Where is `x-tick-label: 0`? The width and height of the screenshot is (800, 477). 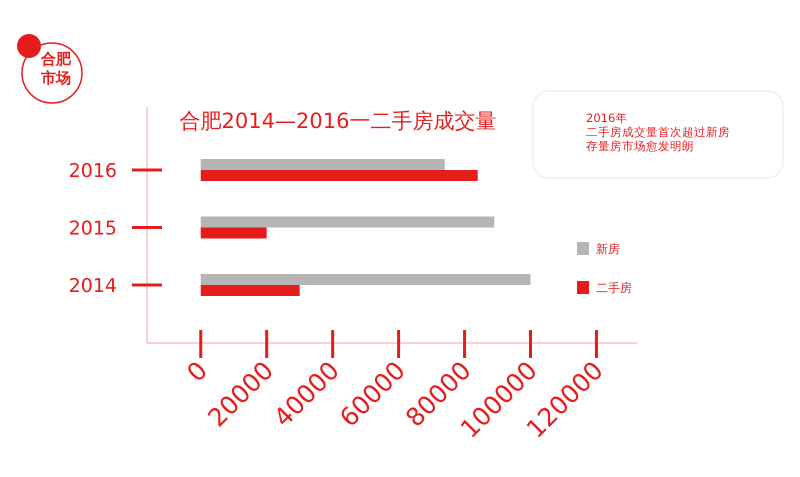
x-tick-label: 0 is located at coordinates (197, 372).